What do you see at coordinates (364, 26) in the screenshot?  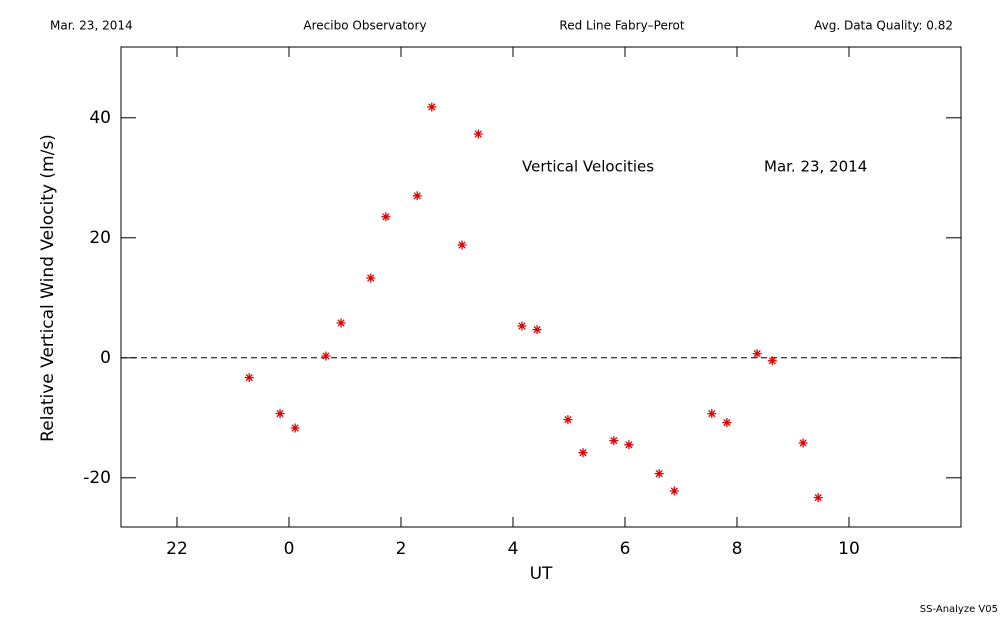 I see `header-site: Arecibo Observatory` at bounding box center [364, 26].